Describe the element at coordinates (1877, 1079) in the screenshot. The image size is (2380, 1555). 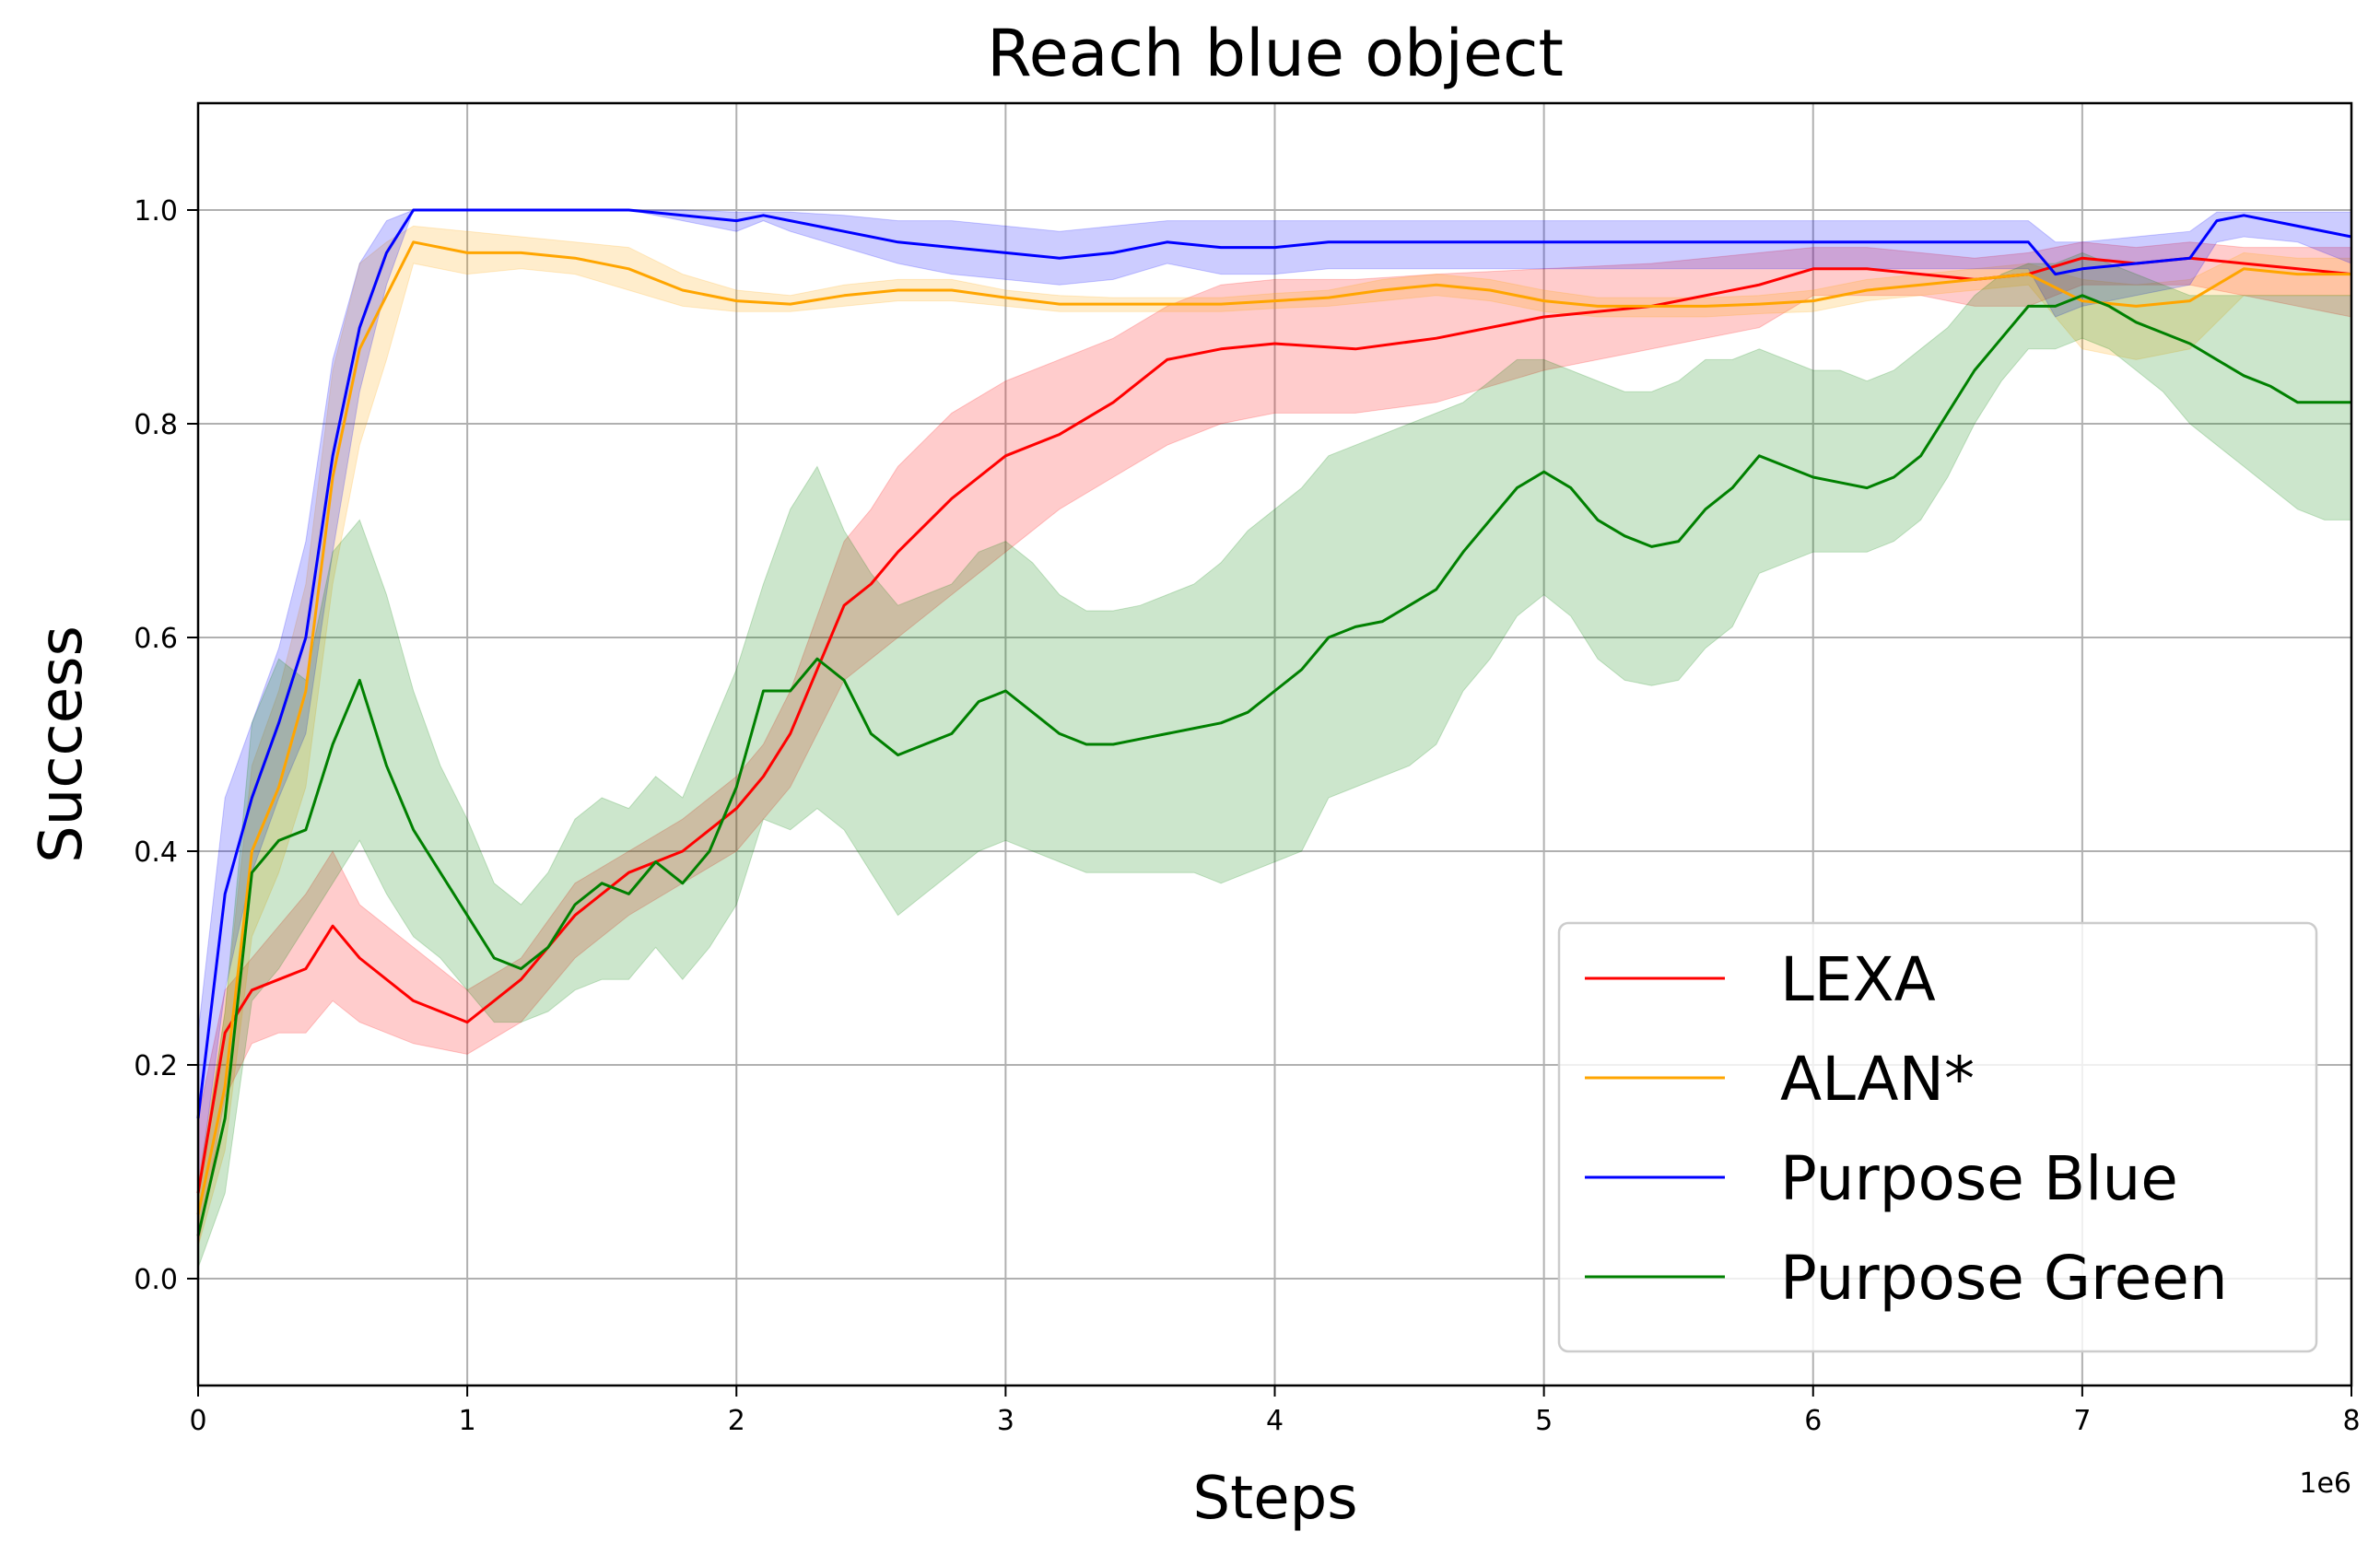
I see `legend-label-alan-: ALAN*` at that location.